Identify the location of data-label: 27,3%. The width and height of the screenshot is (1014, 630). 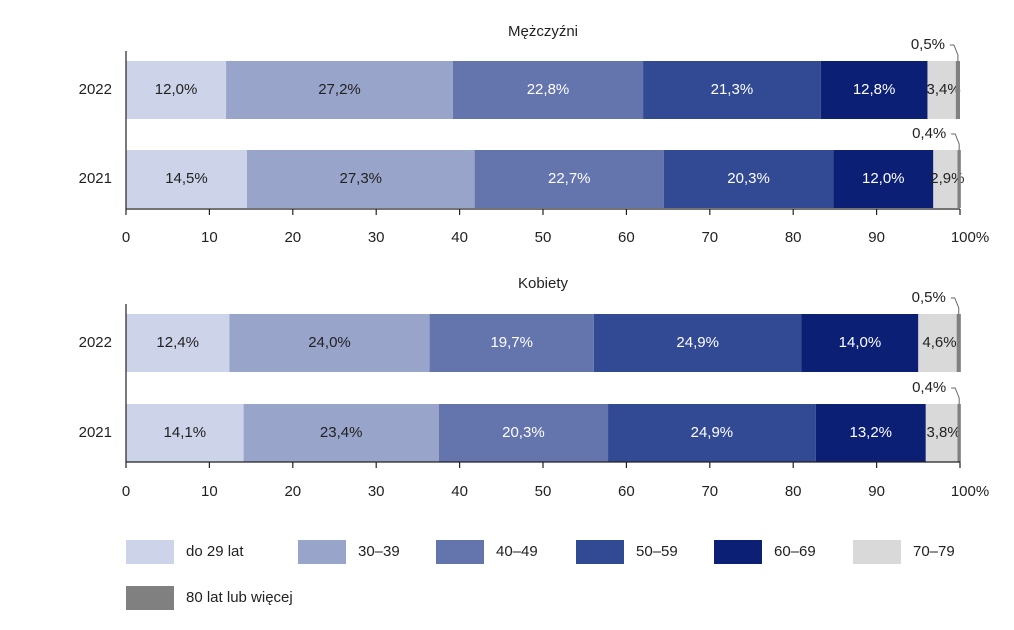
(360, 178).